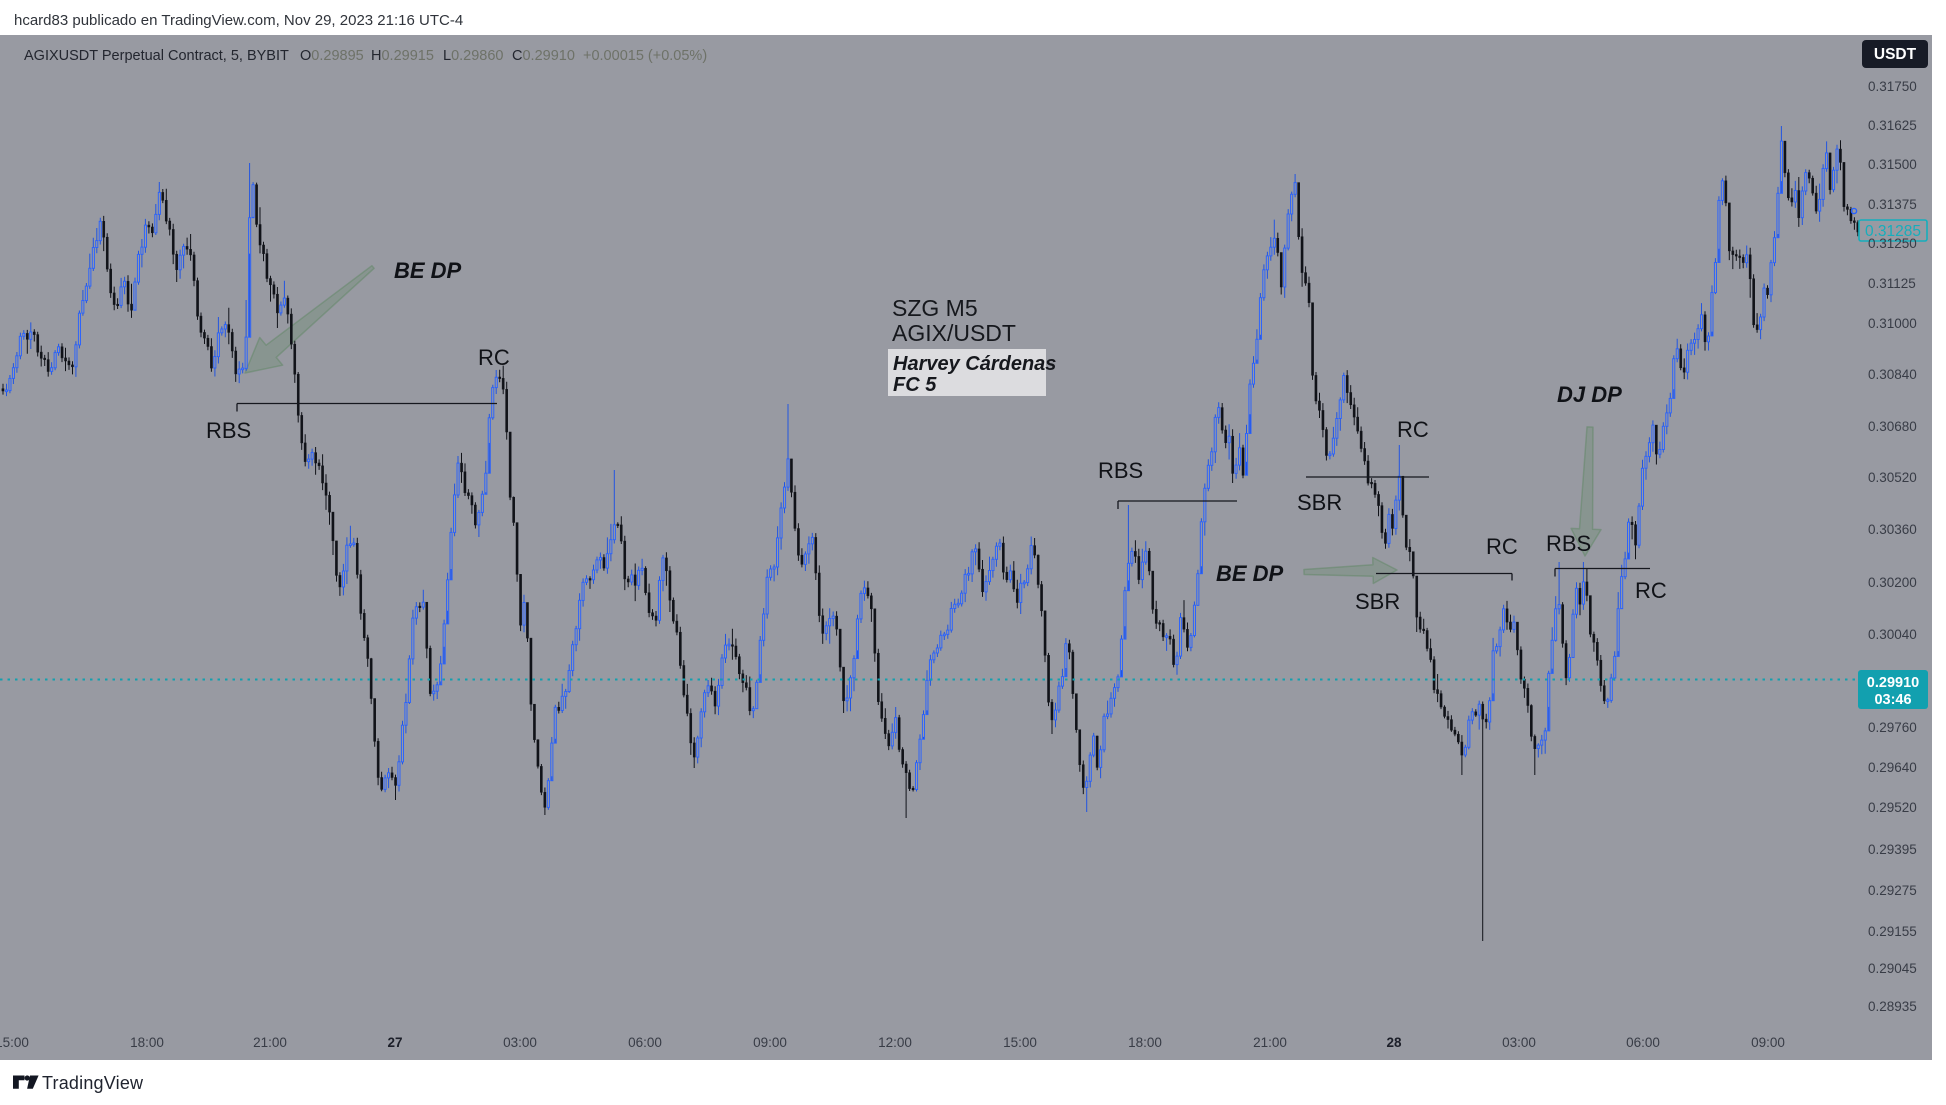  I want to click on svg-text: 0.30360, so click(1892, 529).